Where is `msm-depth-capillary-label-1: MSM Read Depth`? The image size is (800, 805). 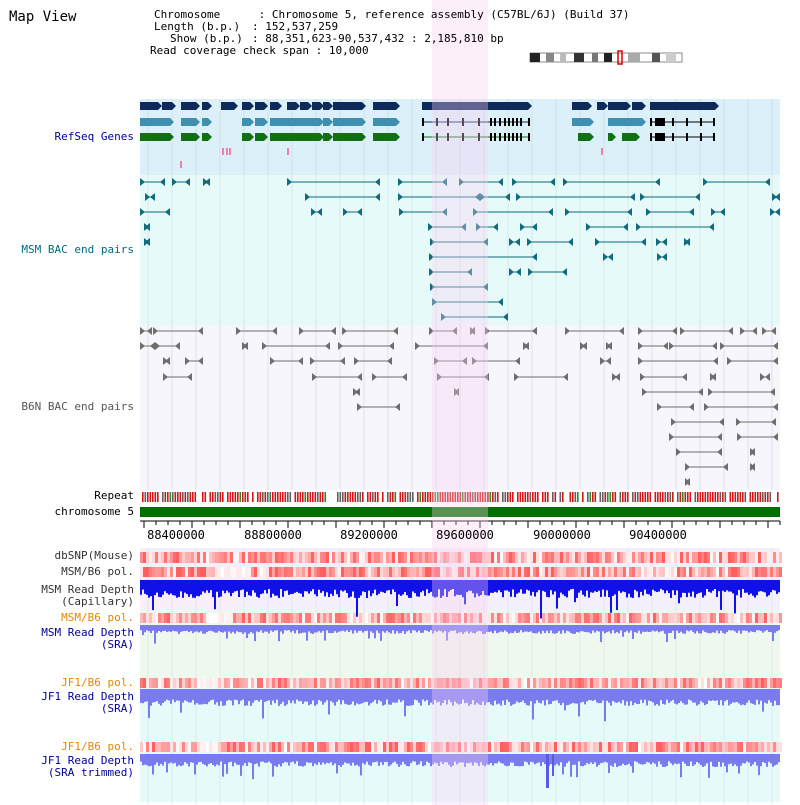 msm-depth-capillary-label-1: MSM Read Depth is located at coordinates (87, 589).